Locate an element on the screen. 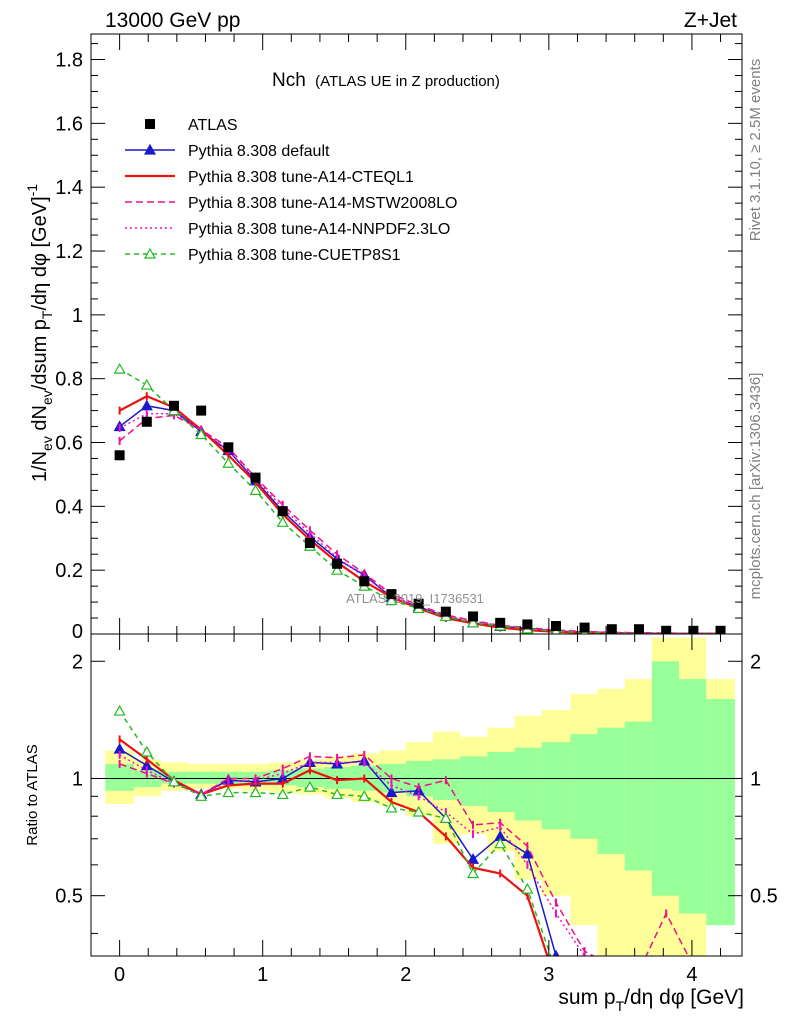  collision-label: 13000 GeV pp is located at coordinates (172, 20).